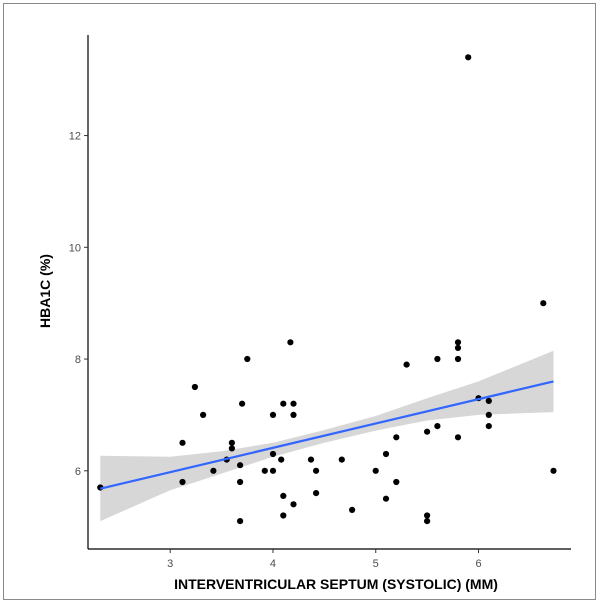 The height and width of the screenshot is (605, 601). I want to click on y-tick-label: 10, so click(75, 248).